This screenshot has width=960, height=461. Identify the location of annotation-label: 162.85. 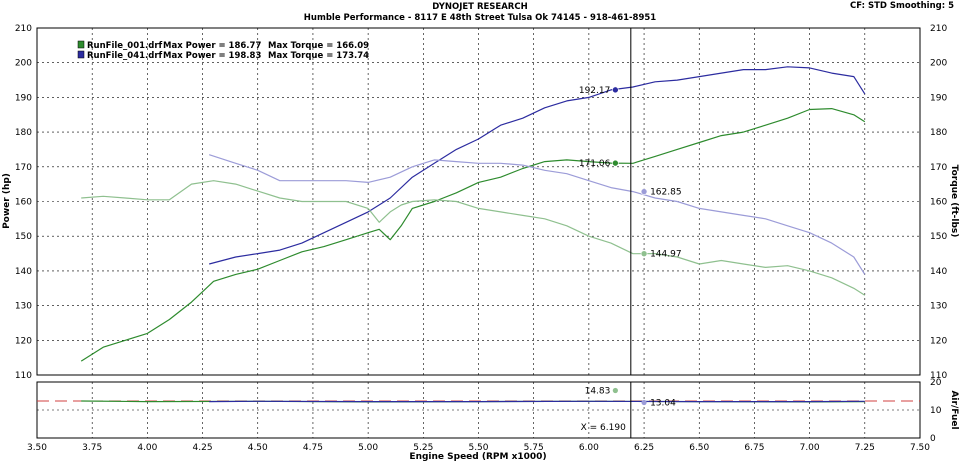
(666, 193).